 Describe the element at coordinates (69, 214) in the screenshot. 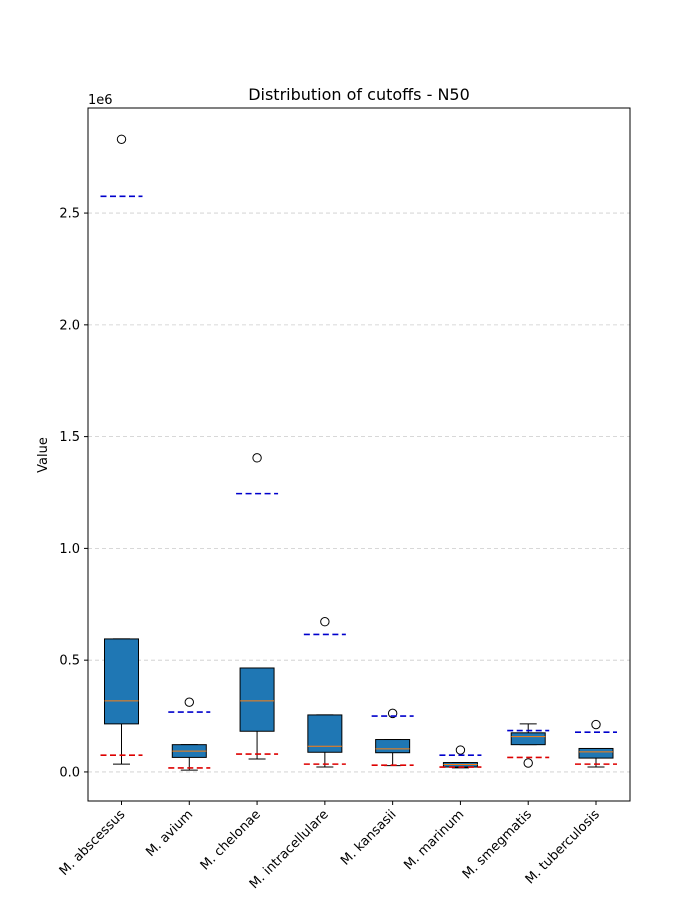

I see `y-tick-label: 2.5` at that location.